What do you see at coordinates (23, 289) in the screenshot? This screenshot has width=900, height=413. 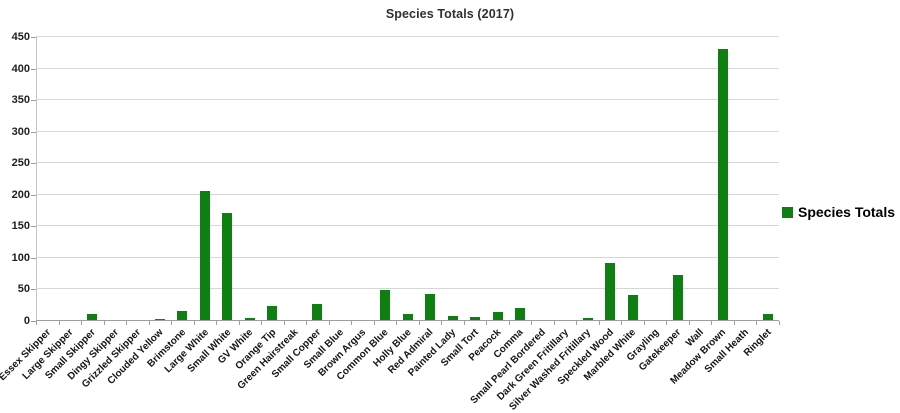 I see `y-tick-label: 50` at bounding box center [23, 289].